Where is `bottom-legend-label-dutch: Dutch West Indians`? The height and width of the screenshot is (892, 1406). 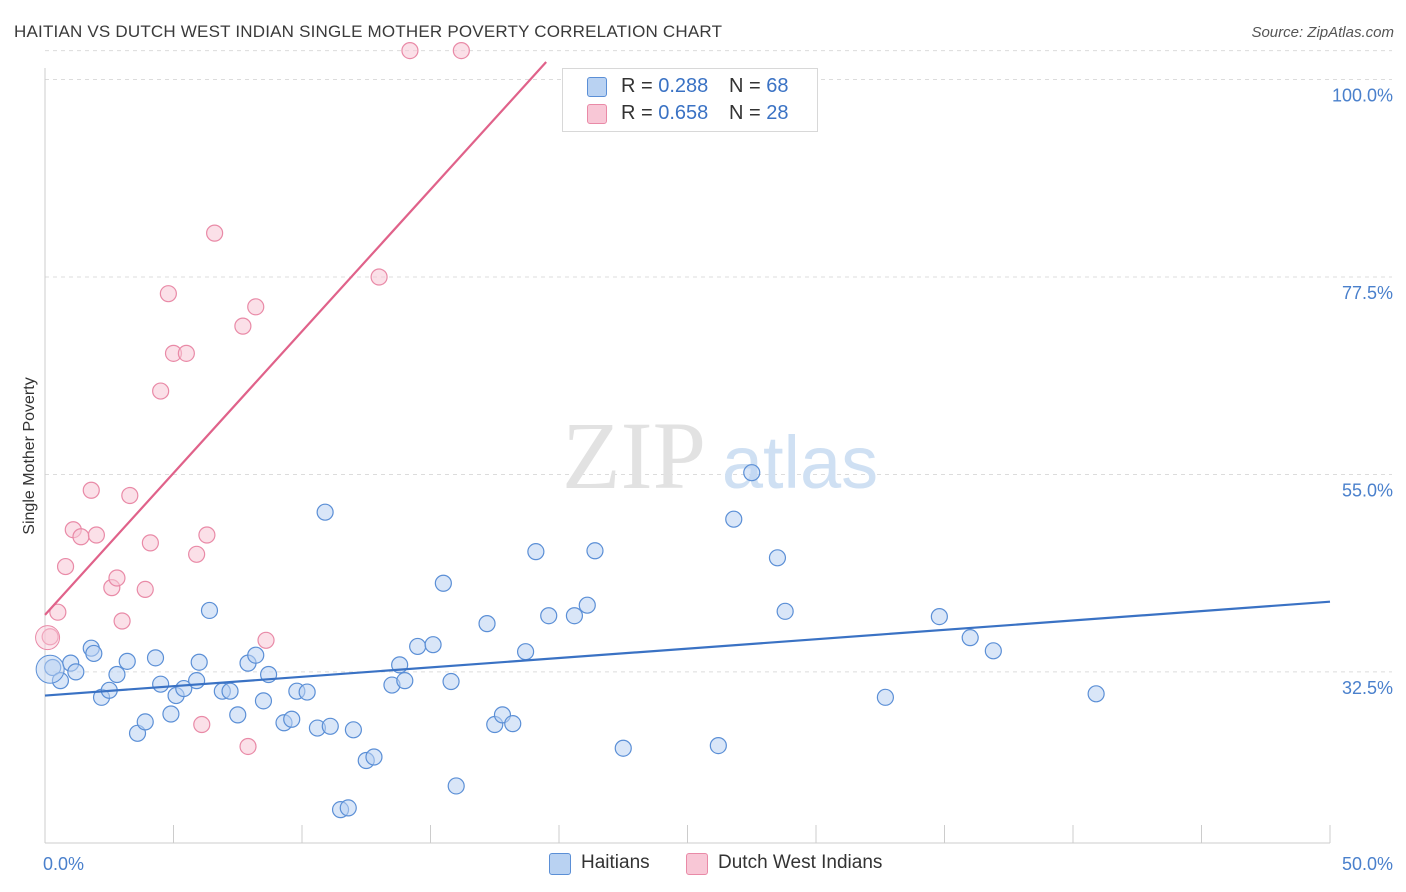
bottom-legend-label-dutch: Dutch West Indians is located at coordinates (800, 862).